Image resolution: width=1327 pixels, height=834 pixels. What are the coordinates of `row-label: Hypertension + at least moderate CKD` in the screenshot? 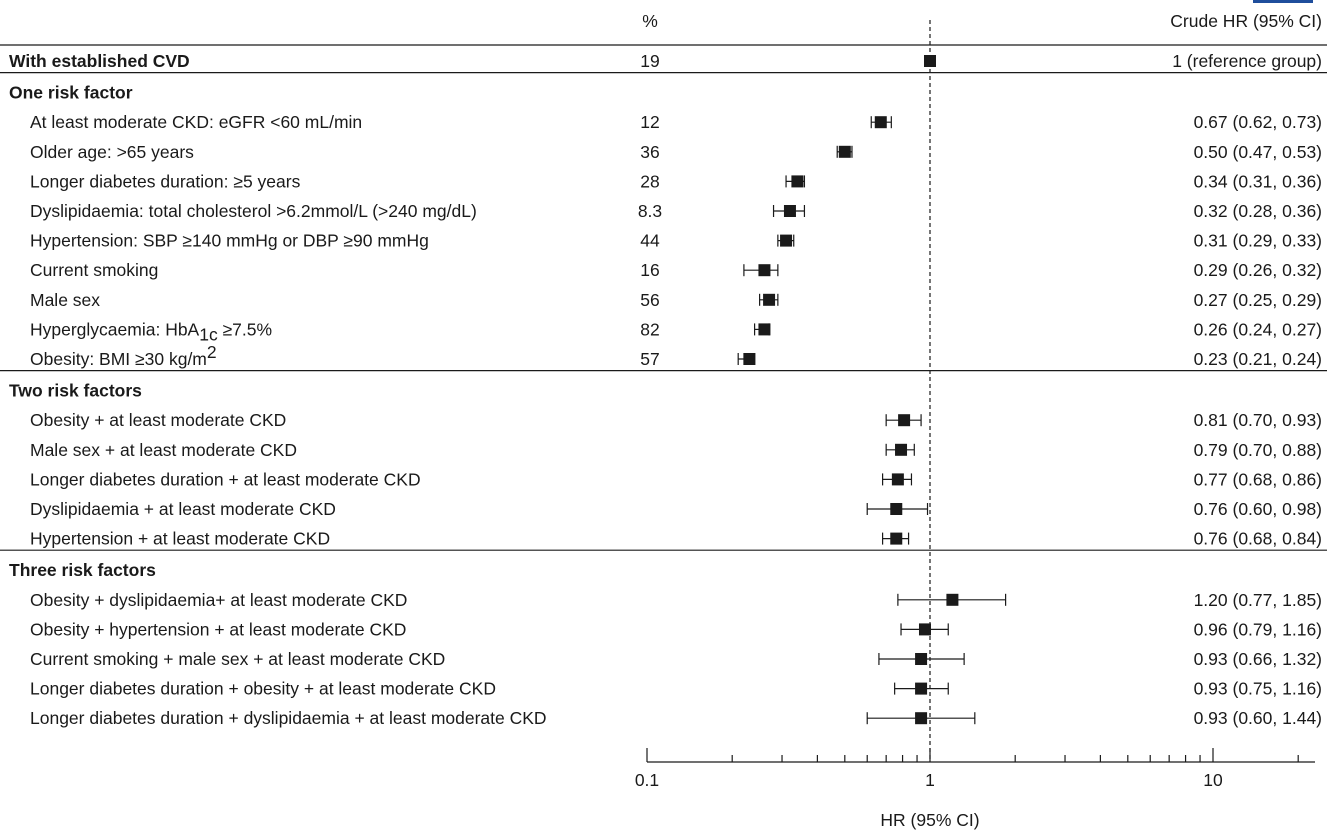 It's located at (180, 539).